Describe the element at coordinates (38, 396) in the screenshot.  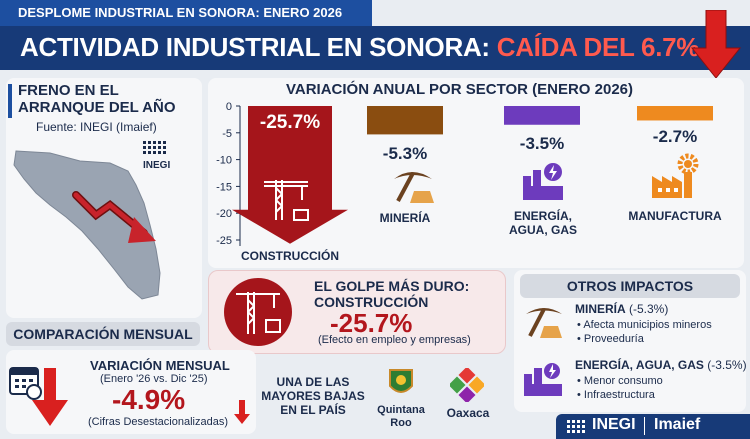
I see `calendar-arrow-icon` at that location.